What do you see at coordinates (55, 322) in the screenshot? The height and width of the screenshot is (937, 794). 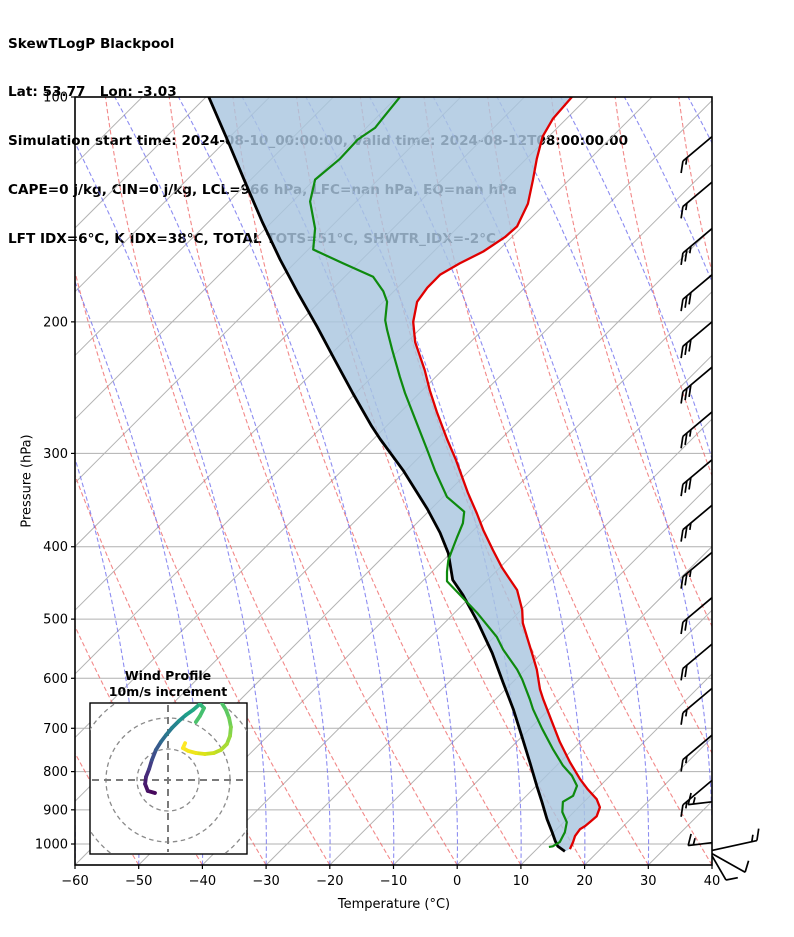 I see `svg-text: 200` at bounding box center [55, 322].